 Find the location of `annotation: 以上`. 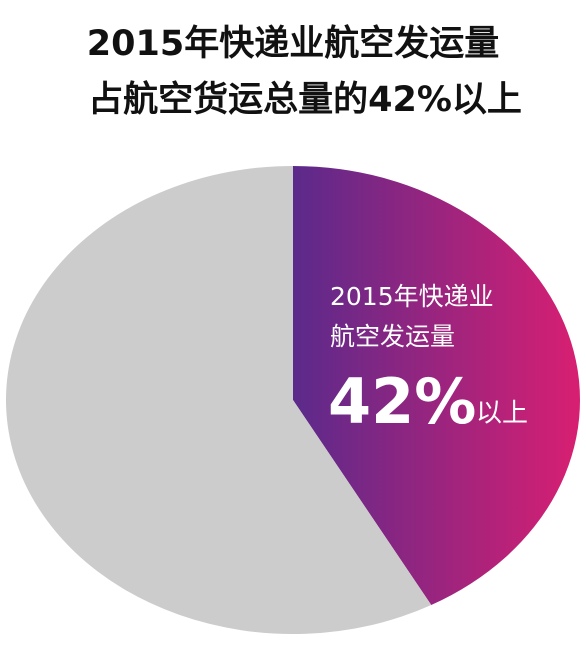

annotation: 以上 is located at coordinates (502, 414).